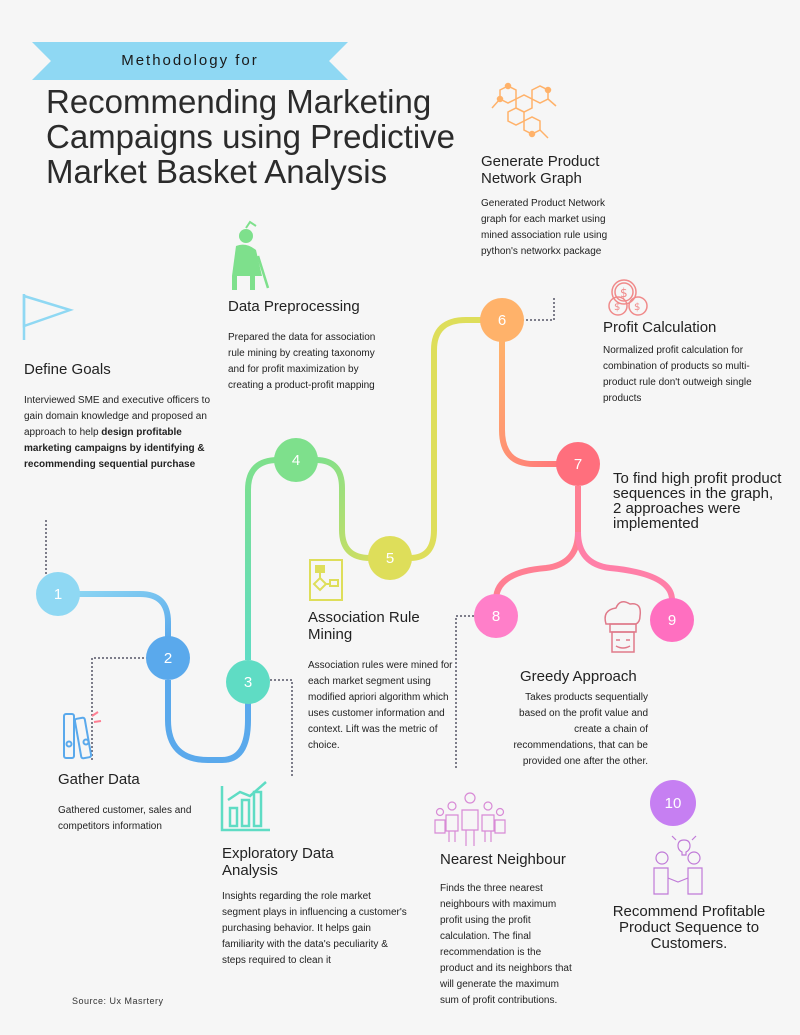  What do you see at coordinates (673, 803) in the screenshot?
I see `node-10: 10` at bounding box center [673, 803].